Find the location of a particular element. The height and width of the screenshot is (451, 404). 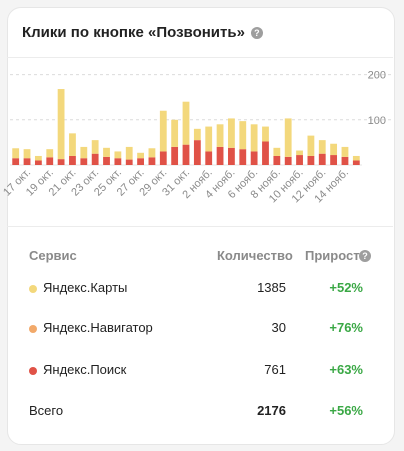

quantity-value: 30 is located at coordinates (278, 327).